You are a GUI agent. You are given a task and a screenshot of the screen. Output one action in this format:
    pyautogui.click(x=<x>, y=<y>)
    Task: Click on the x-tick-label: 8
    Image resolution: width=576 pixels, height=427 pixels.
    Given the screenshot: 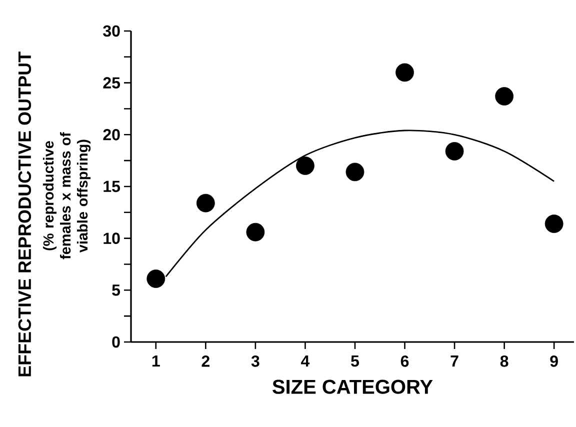 What is the action you would take?
    pyautogui.click(x=504, y=361)
    